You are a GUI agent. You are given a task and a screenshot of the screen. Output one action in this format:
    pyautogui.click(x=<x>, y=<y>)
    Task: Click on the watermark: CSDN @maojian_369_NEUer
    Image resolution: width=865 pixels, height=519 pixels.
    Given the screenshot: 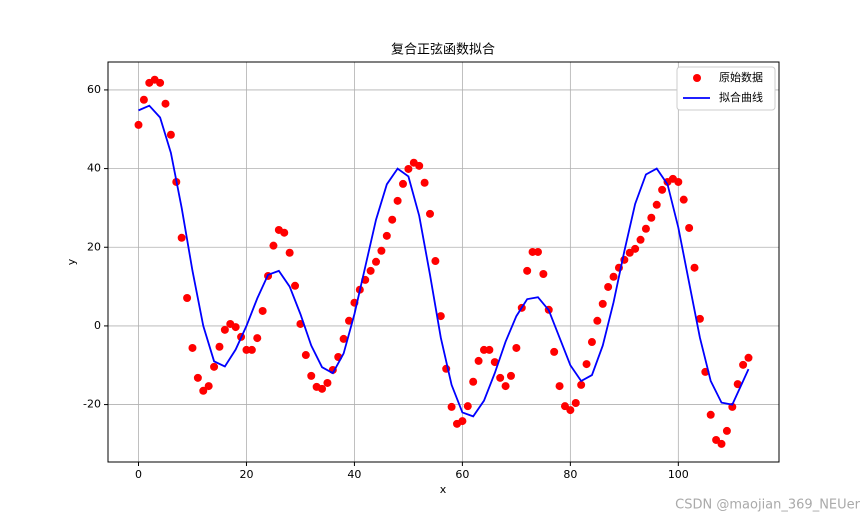 What is the action you would take?
    pyautogui.click(x=767, y=505)
    